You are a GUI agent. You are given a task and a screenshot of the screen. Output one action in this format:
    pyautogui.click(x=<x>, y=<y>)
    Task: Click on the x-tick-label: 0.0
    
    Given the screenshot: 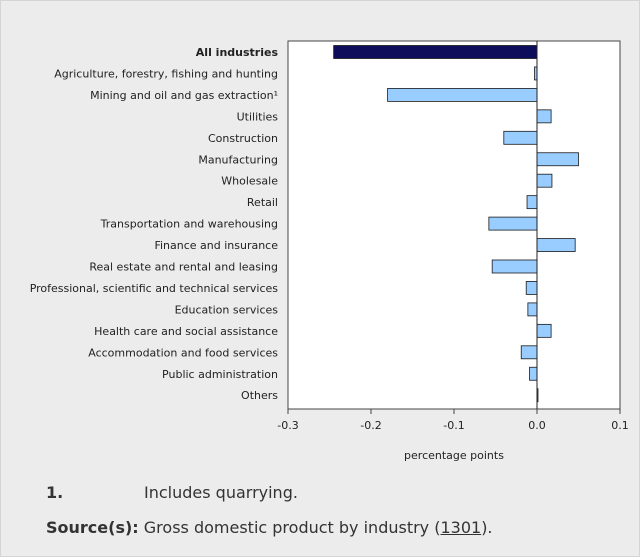 What is the action you would take?
    pyautogui.click(x=537, y=425)
    